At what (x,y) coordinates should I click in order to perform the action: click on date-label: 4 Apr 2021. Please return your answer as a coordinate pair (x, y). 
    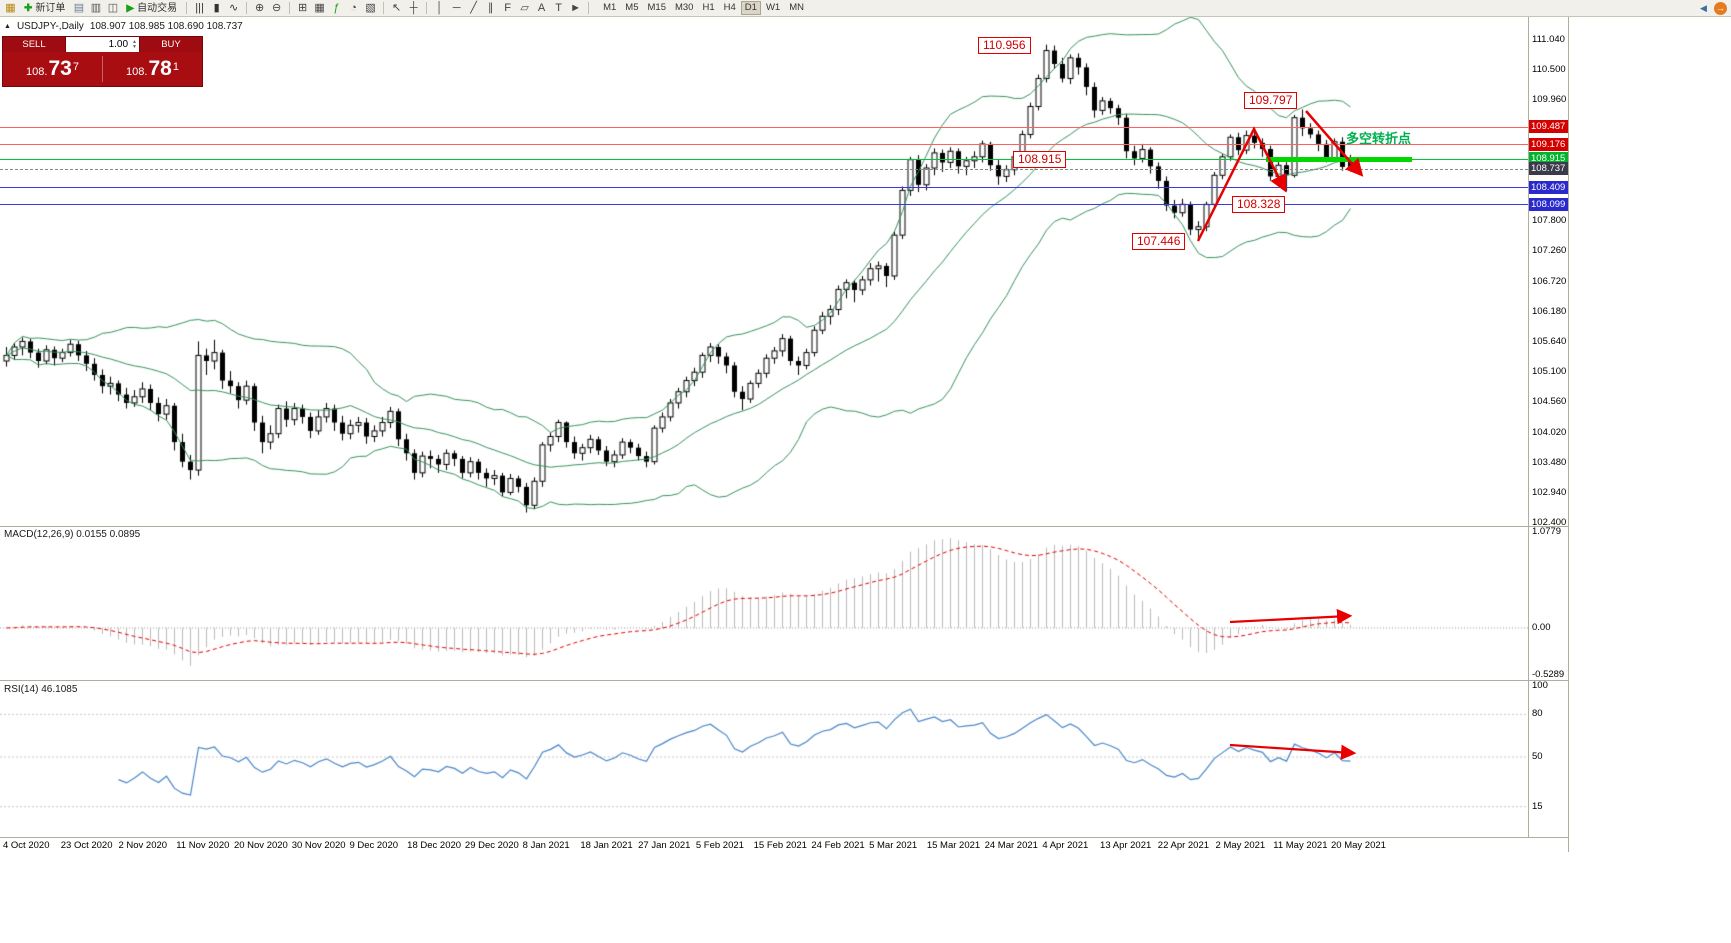
    Looking at the image, I should click on (1065, 845).